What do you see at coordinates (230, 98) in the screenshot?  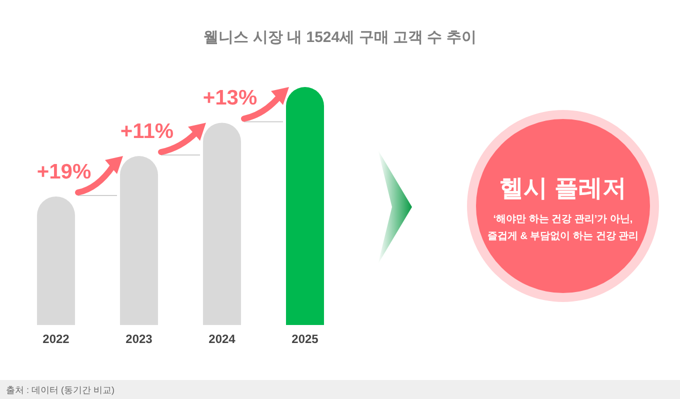 I see `annotation: +13%` at bounding box center [230, 98].